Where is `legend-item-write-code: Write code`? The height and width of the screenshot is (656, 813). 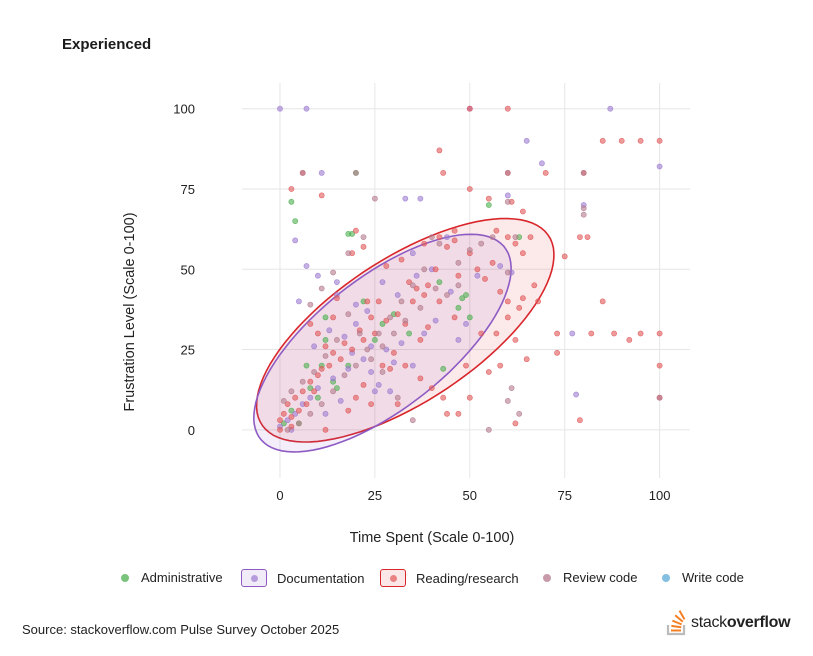 legend-item-write-code: Write code is located at coordinates (703, 577).